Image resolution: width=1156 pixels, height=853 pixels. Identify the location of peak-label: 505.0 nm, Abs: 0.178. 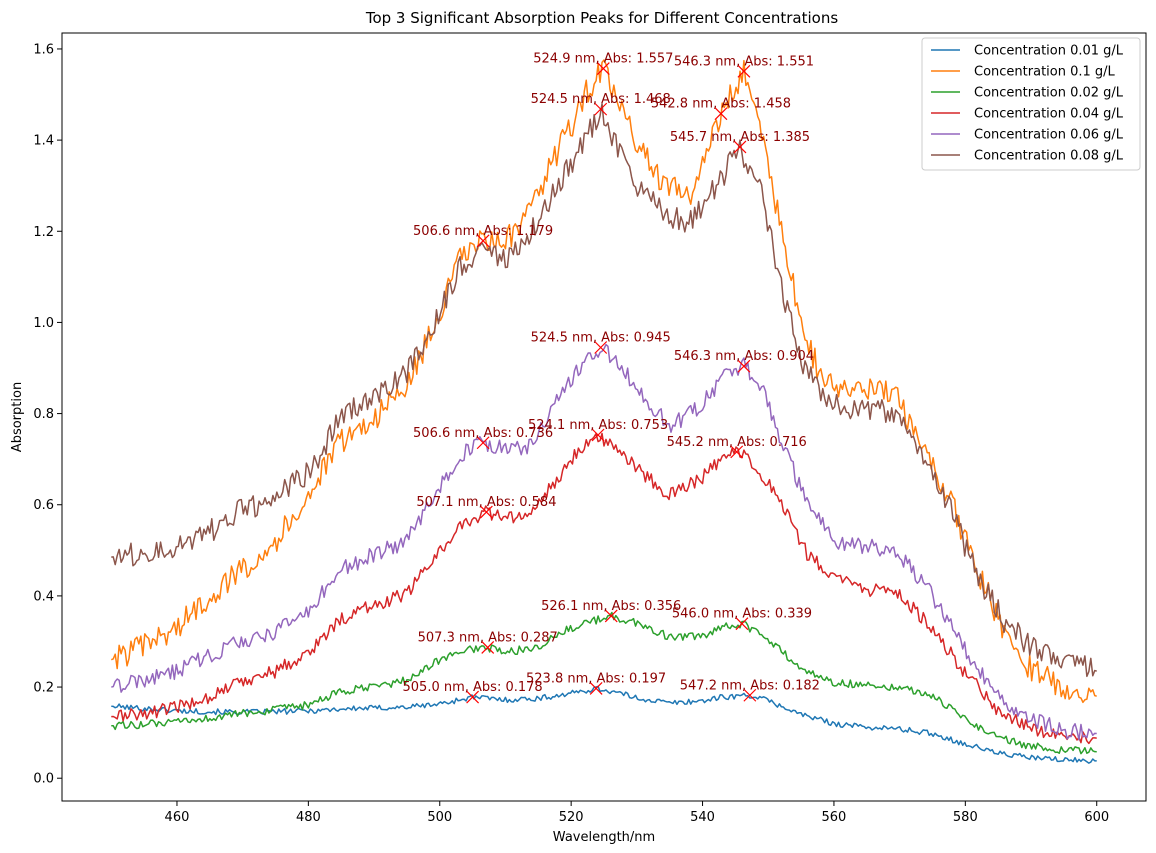
(473, 687).